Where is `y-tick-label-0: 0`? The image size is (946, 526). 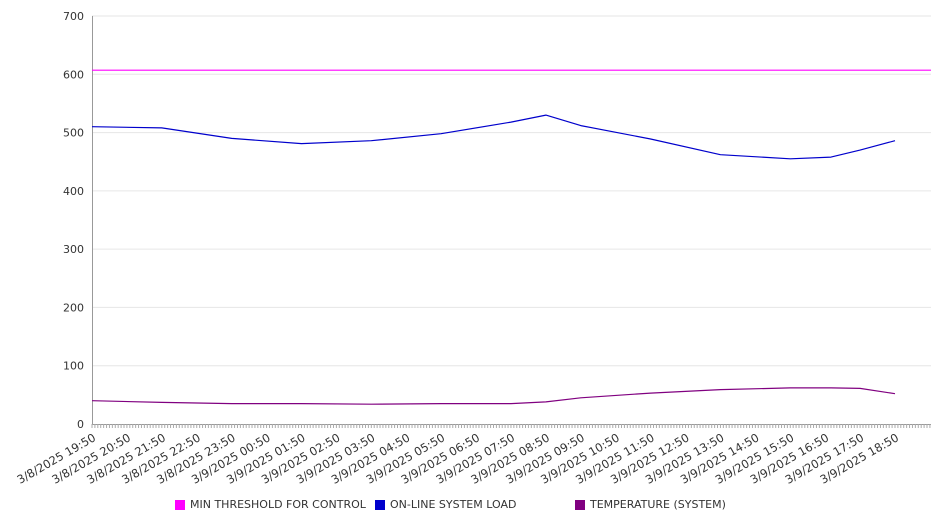
y-tick-label-0: 0 is located at coordinates (80, 424).